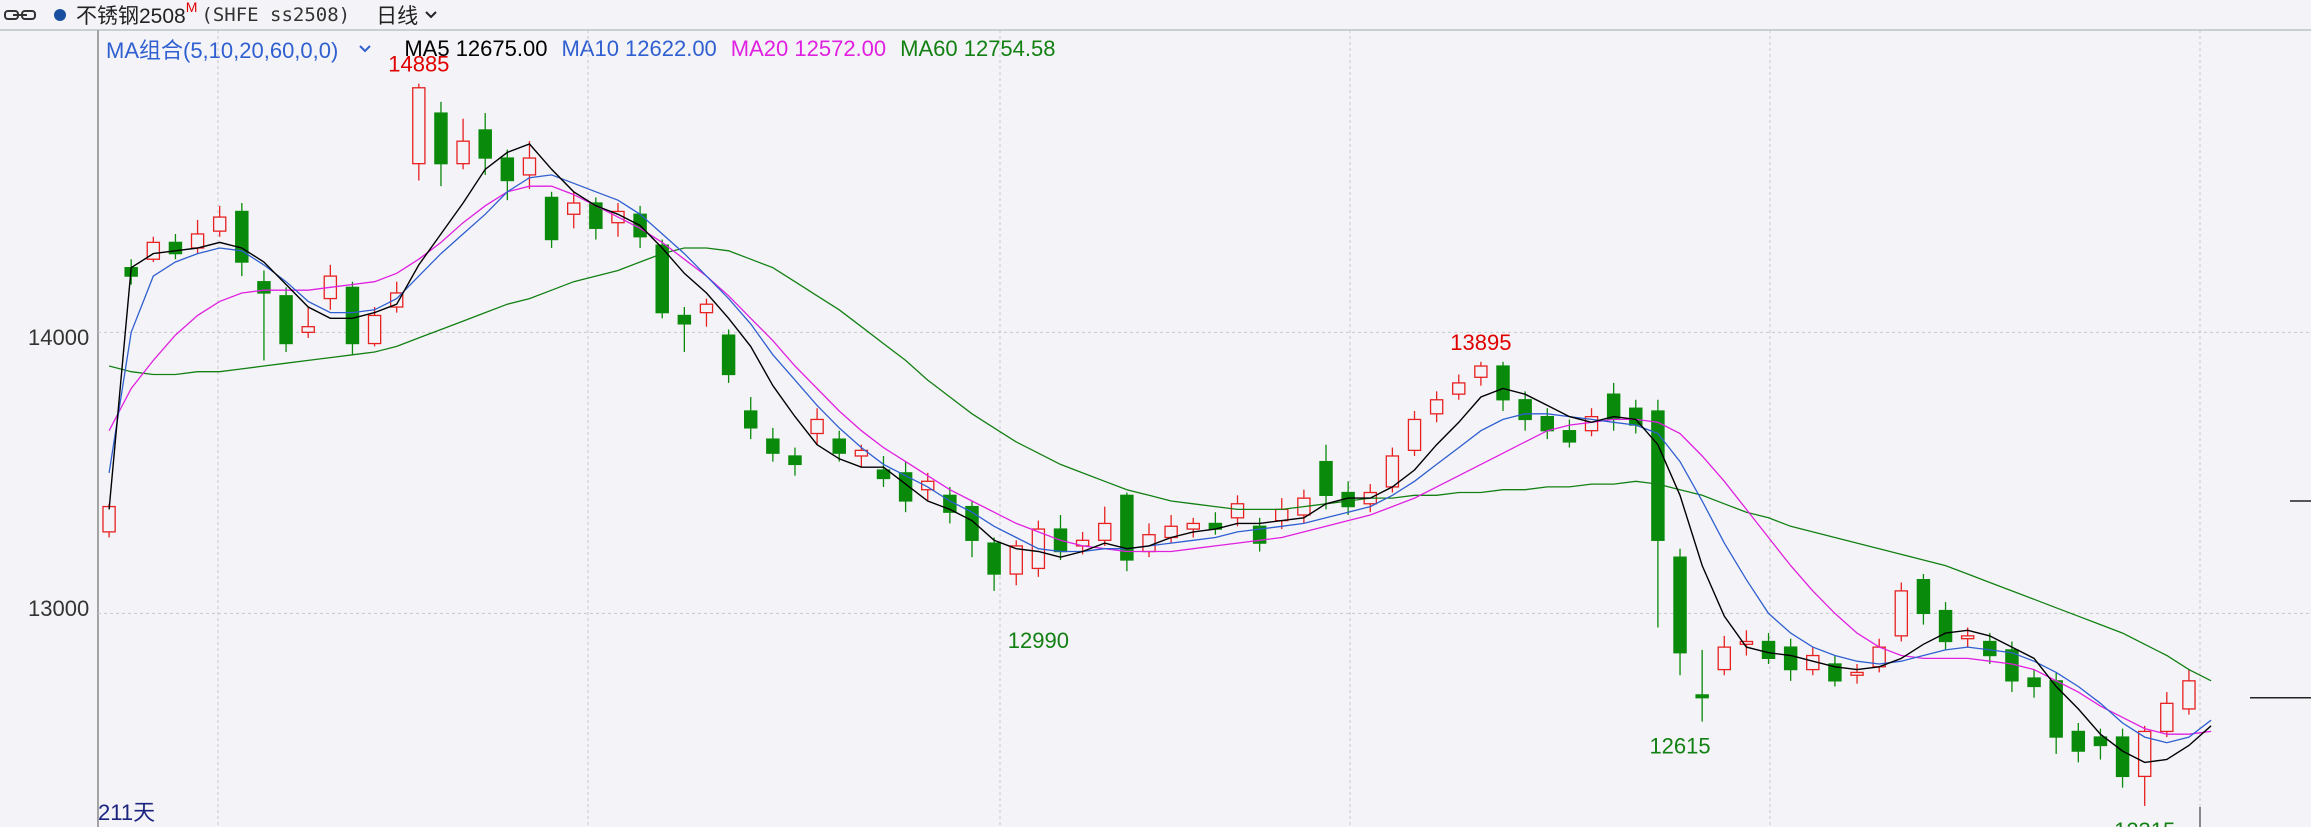  What do you see at coordinates (639, 48) in the screenshot?
I see `ma10-value: MA10 12622.00` at bounding box center [639, 48].